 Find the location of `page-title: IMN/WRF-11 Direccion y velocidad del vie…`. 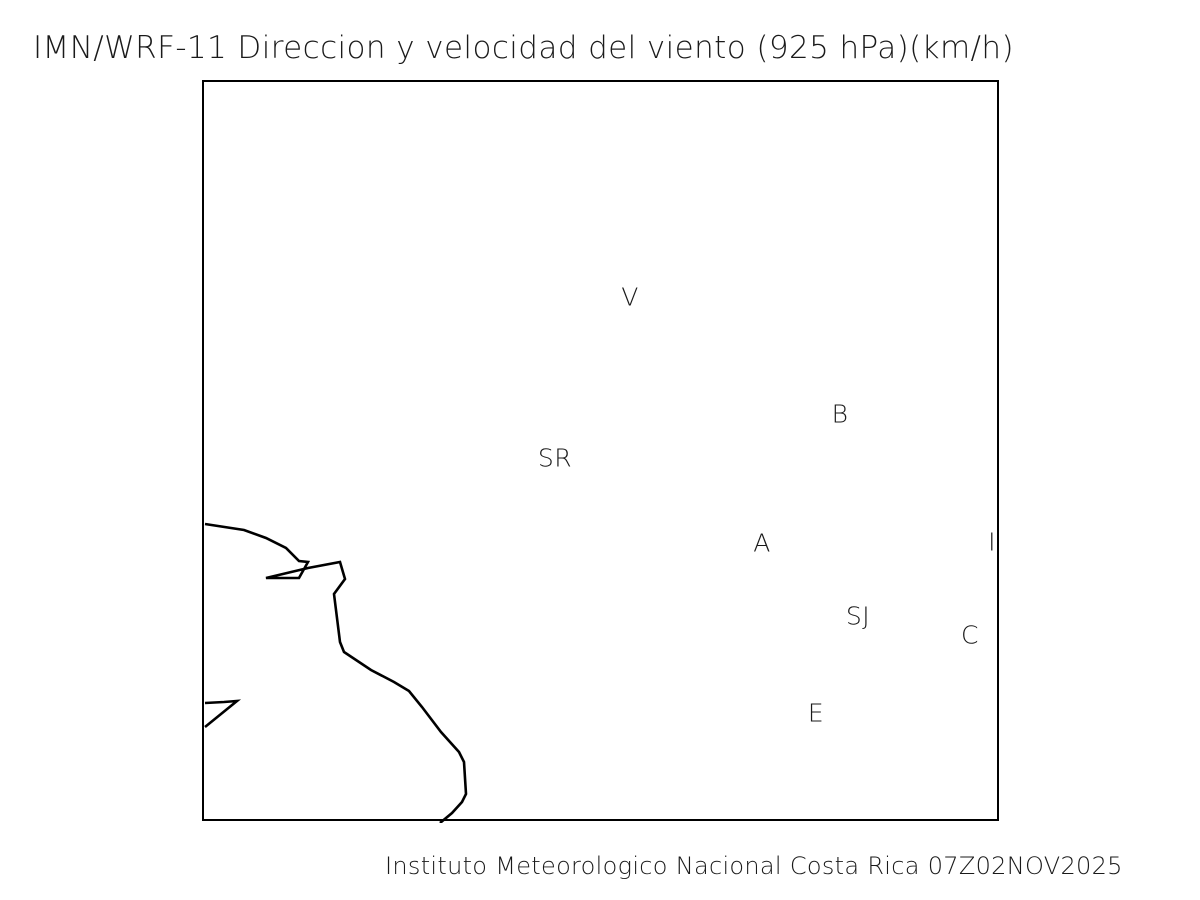

page-title: IMN/WRF-11 Direccion y velocidad del vie… is located at coordinates (523, 48).